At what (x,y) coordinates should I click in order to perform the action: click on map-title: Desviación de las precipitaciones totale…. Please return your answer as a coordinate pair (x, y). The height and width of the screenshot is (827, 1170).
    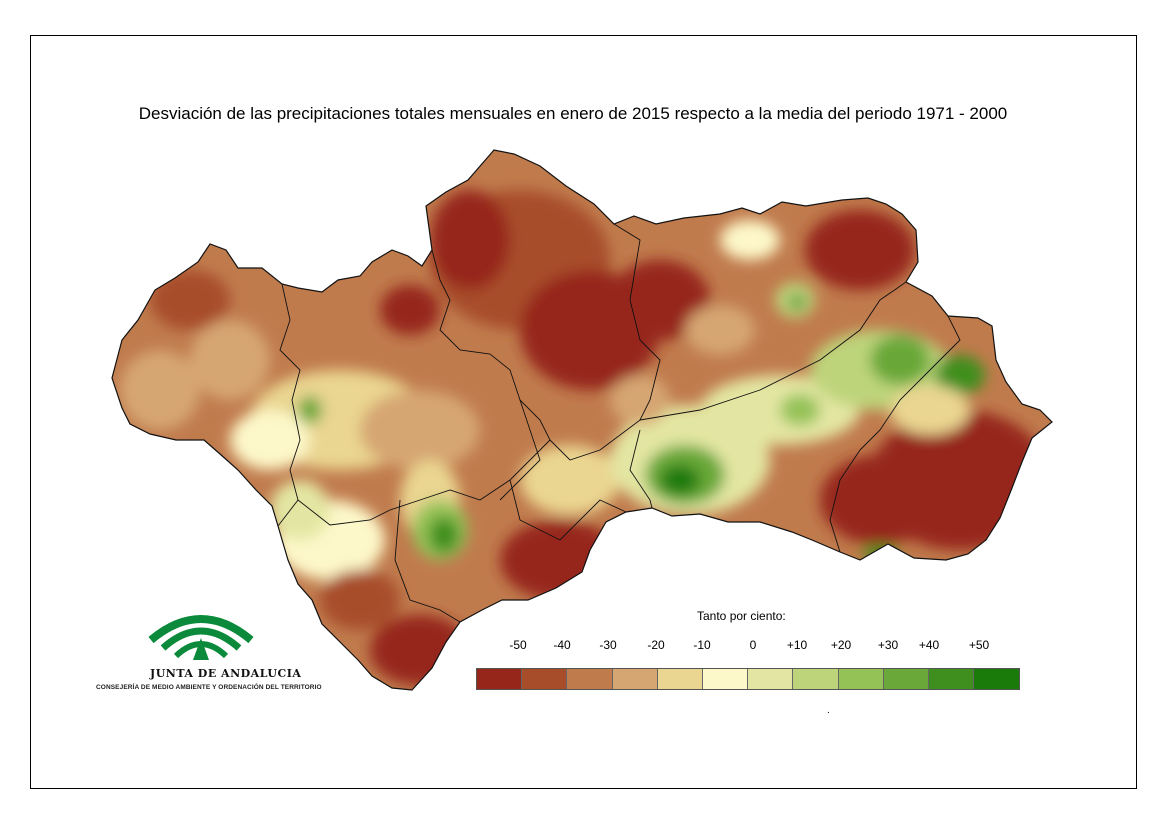
    Looking at the image, I should click on (573, 113).